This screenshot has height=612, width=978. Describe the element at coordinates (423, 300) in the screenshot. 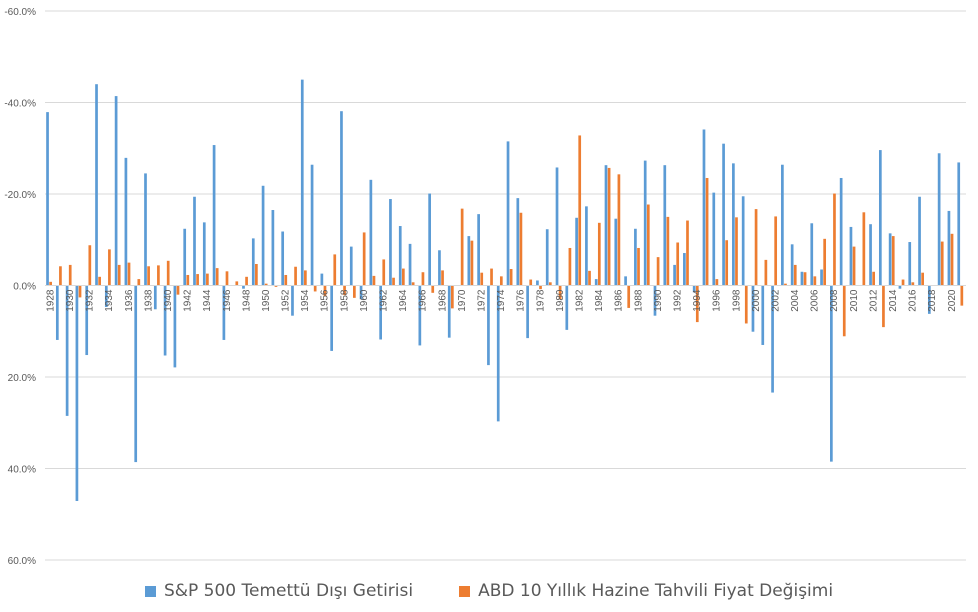

I see `x-tick-label: 1966` at that location.